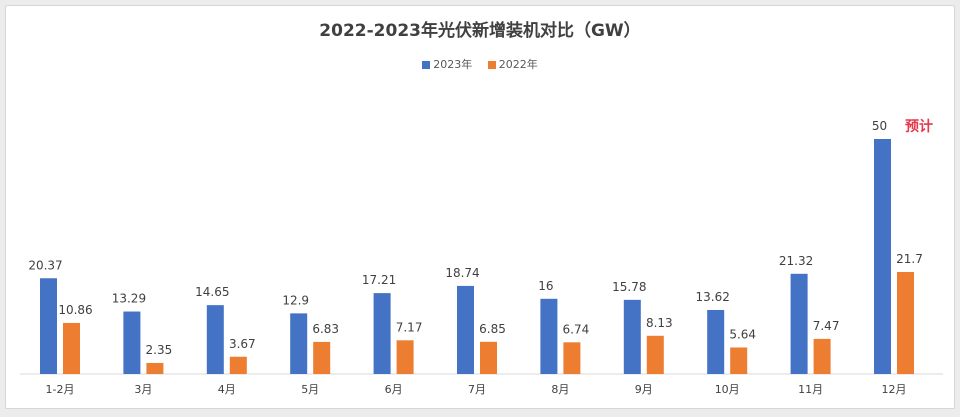 Image resolution: width=960 pixels, height=417 pixels. I want to click on value-label-2023-5: 18.74, so click(462, 273).